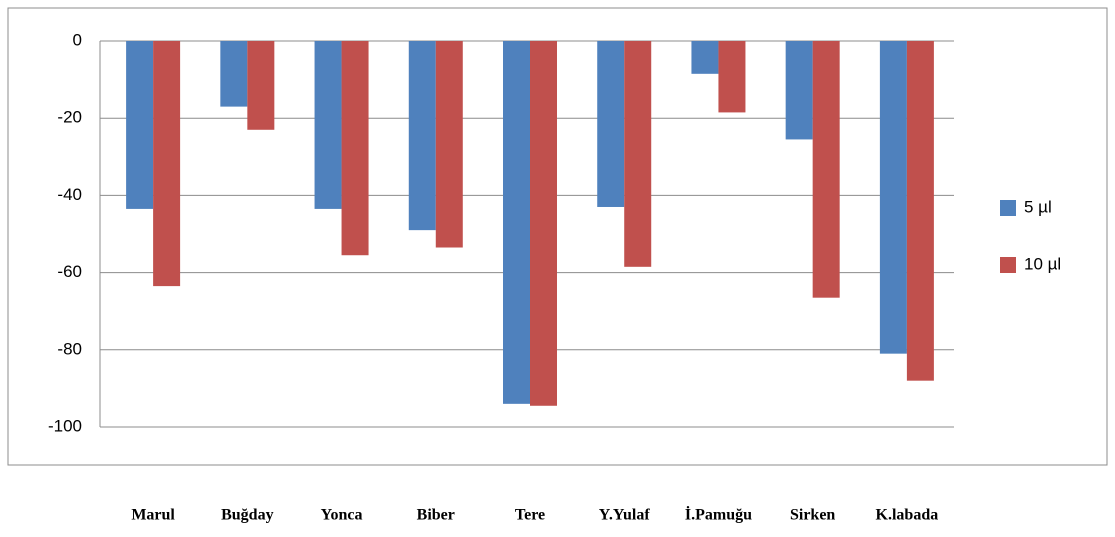 This screenshot has width=1115, height=537. Describe the element at coordinates (69, 117) in the screenshot. I see `y-tick-label: -20` at that location.